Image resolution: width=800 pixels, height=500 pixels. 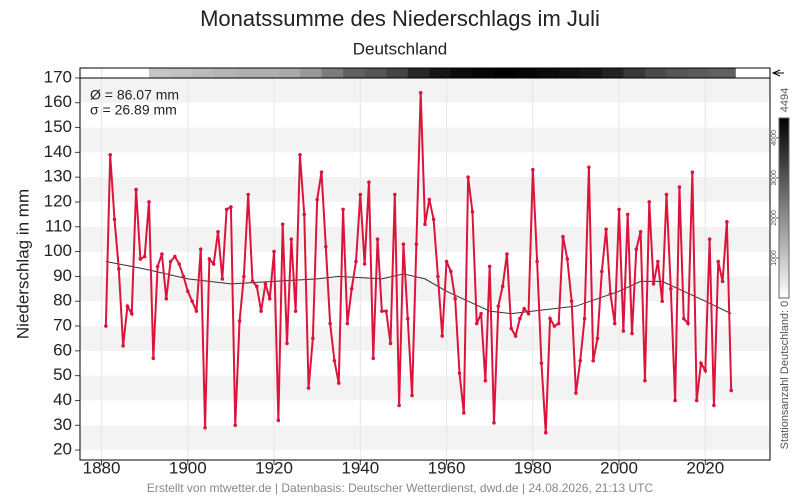 I want to click on chart-title: Monatssumme des Niederschlags im Juli, so click(x=400, y=18).